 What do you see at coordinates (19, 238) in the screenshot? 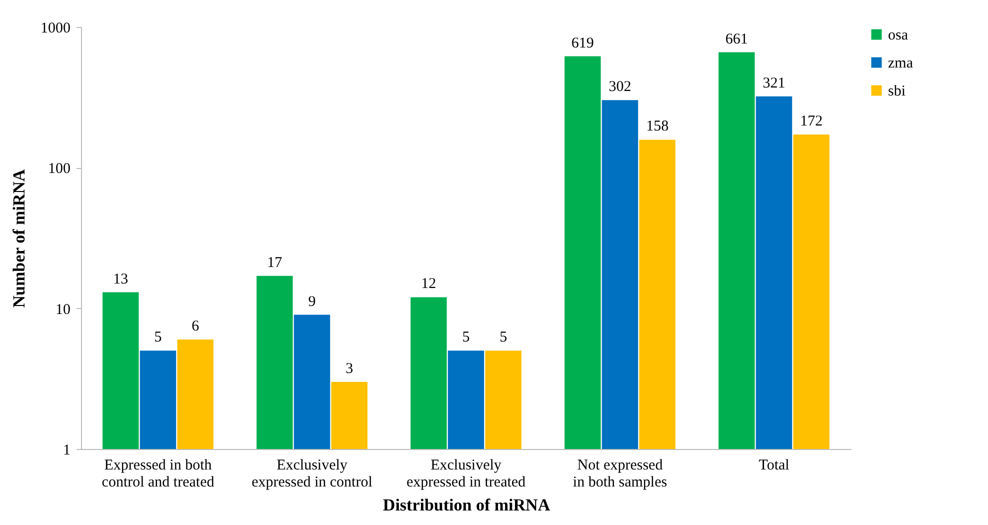
I see `y-axis-title: Number of miRNA` at bounding box center [19, 238].